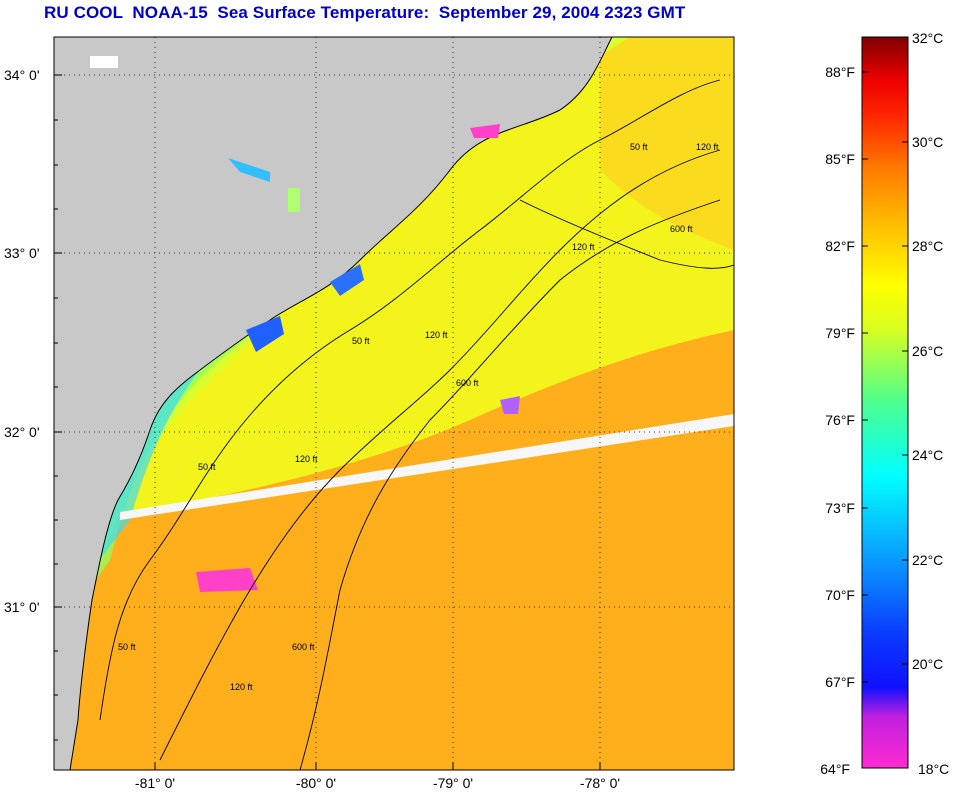  What do you see at coordinates (927, 664) in the screenshot?
I see `colorbar-c-label: 20°C` at bounding box center [927, 664].